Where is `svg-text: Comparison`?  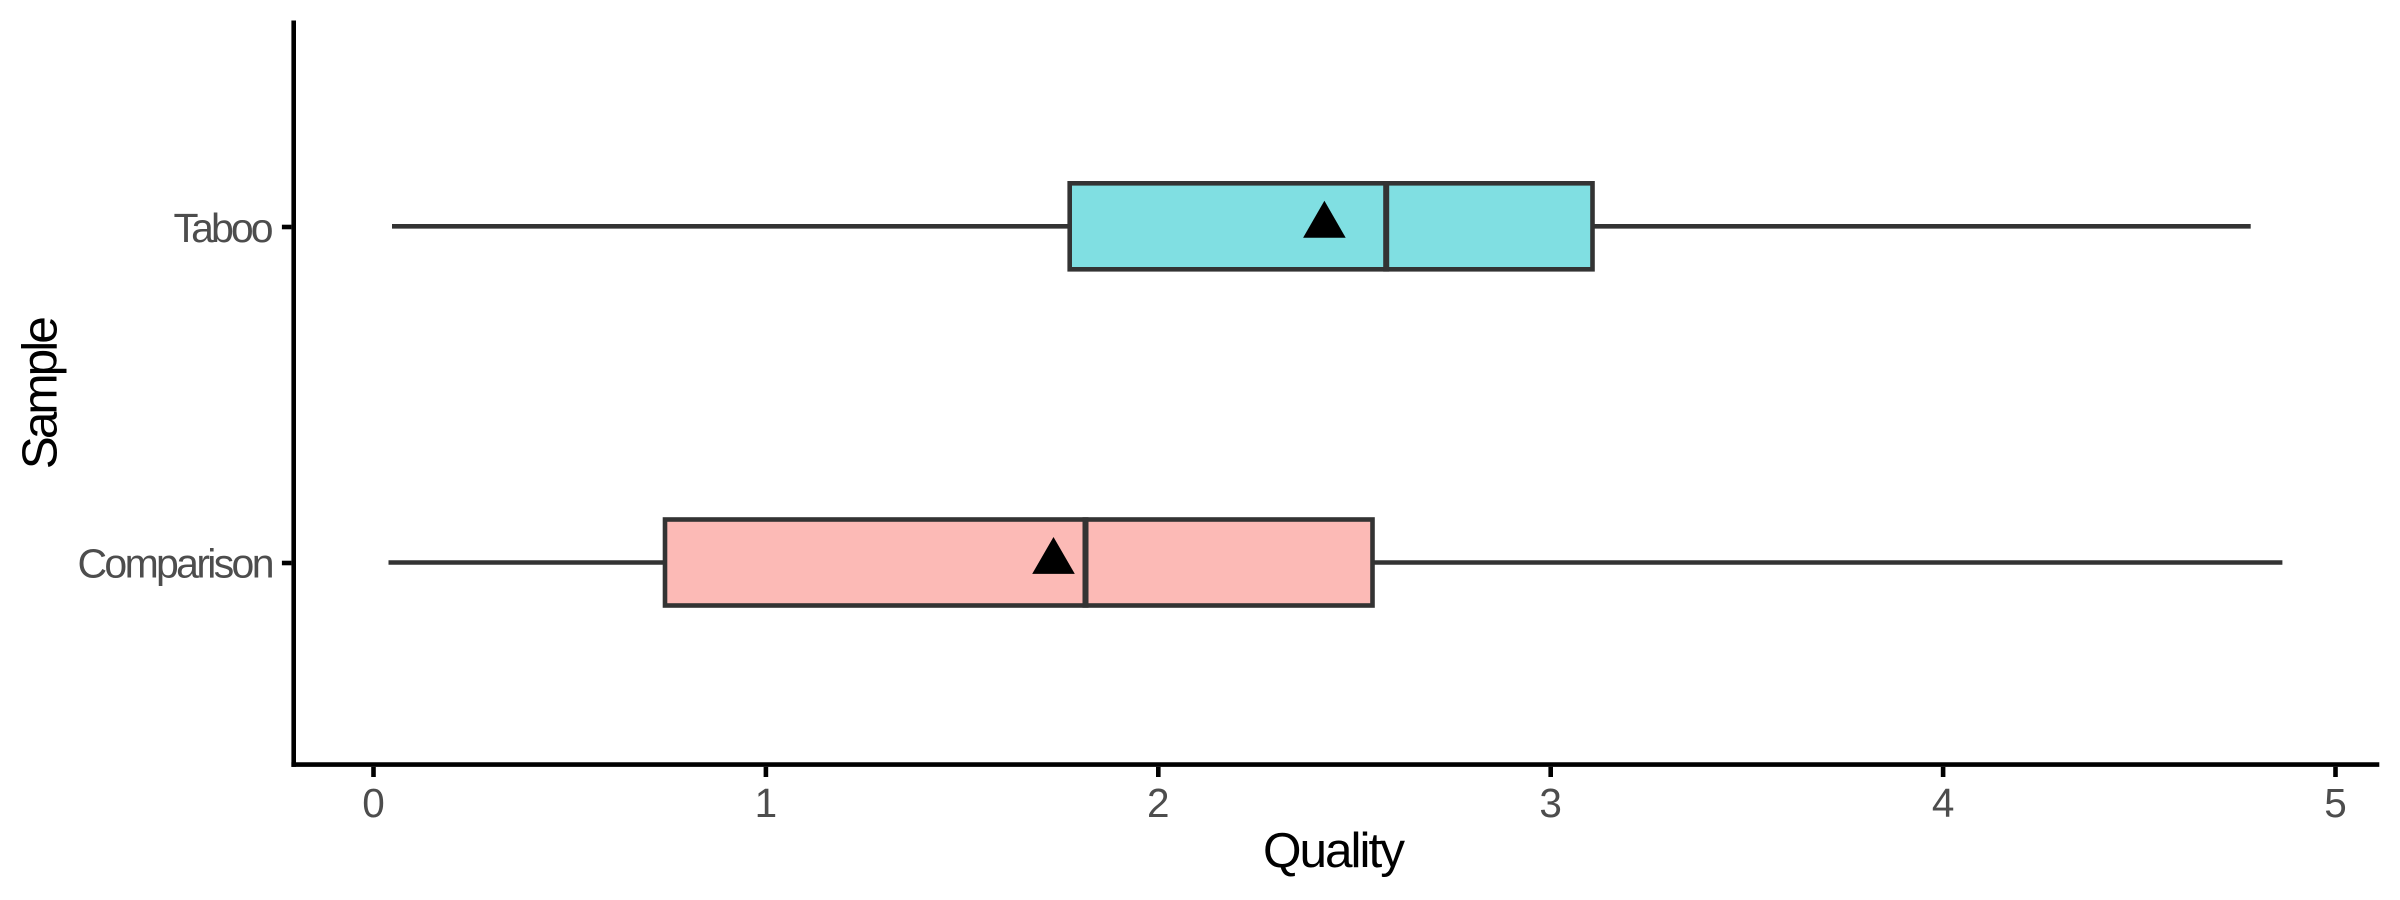 svg-text: Comparison is located at coordinates (176, 564).